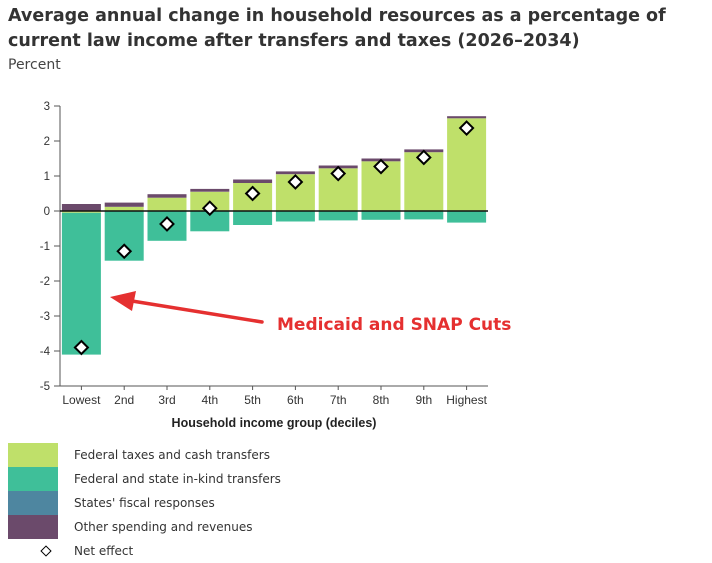 The height and width of the screenshot is (563, 712). Describe the element at coordinates (310, 313) in the screenshot. I see `annotation-layer: Medicaid and SNAP Cuts` at that location.